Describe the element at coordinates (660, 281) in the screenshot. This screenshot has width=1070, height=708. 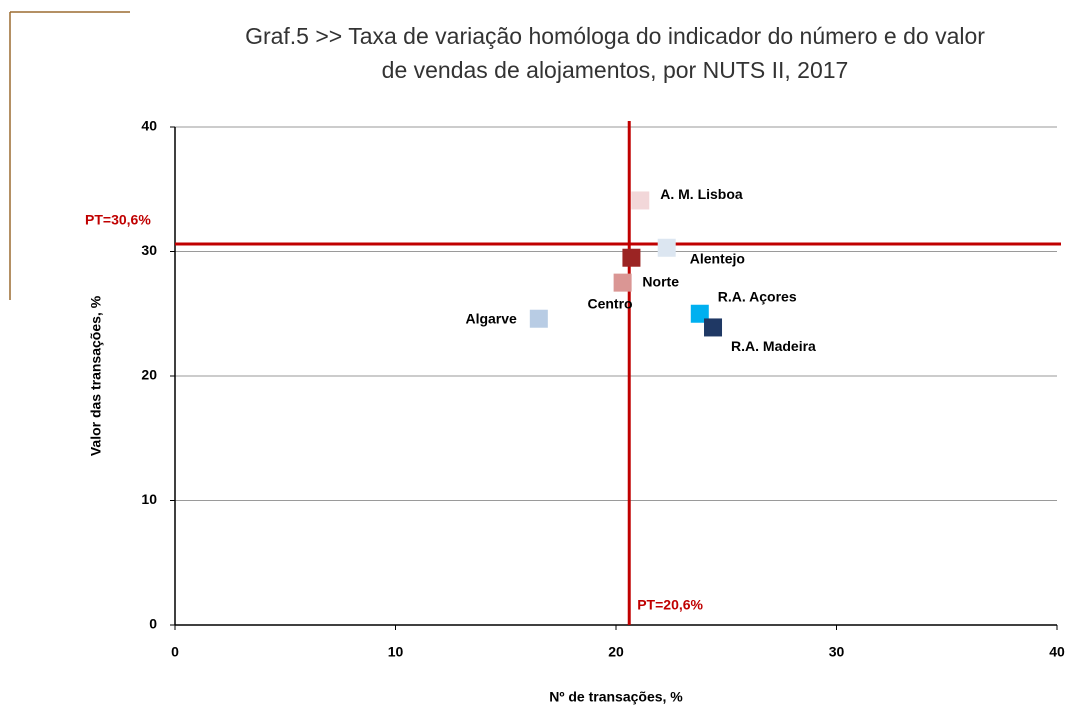
I see `point-label: Norte` at that location.